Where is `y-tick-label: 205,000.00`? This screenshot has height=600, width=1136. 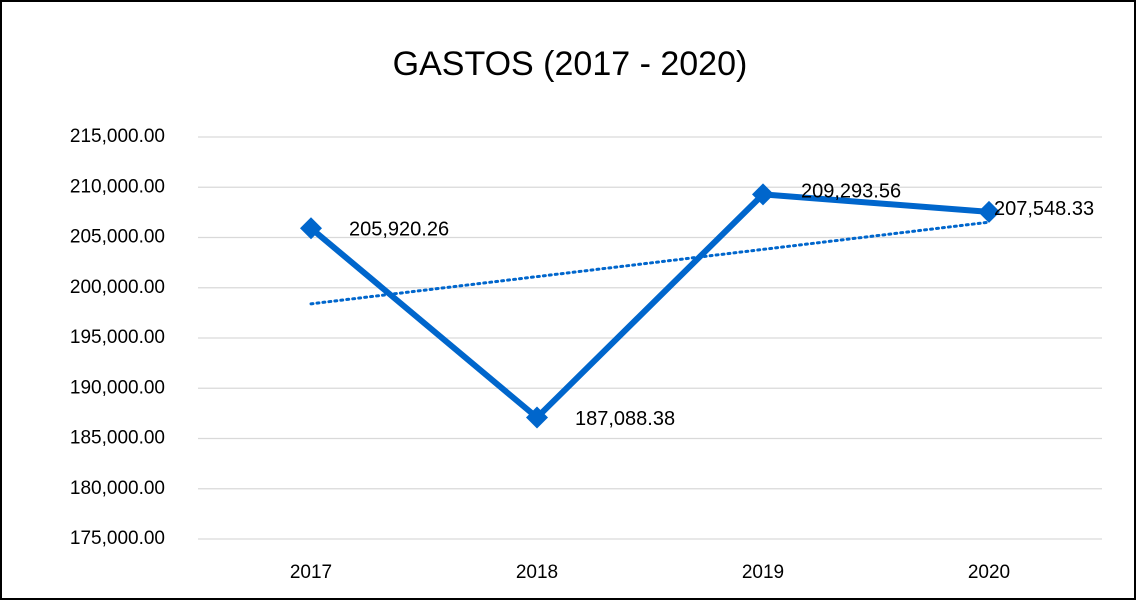 y-tick-label: 205,000.00 is located at coordinates (117, 237).